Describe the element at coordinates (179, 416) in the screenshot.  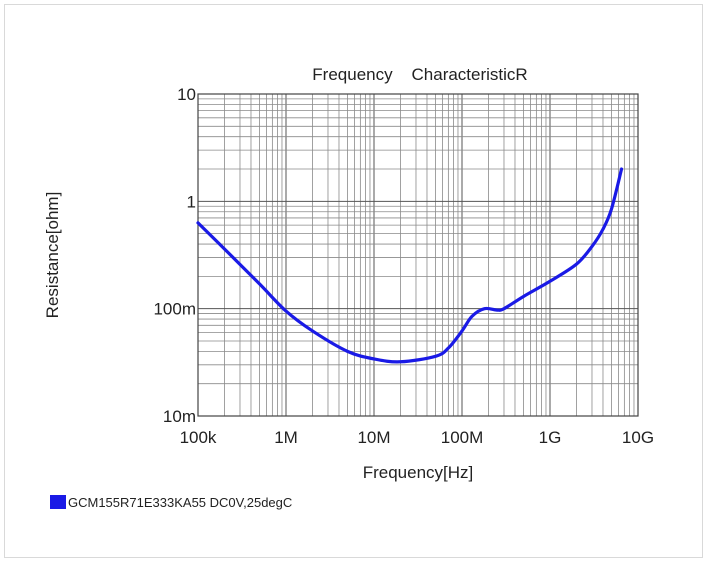
I see `y-tick-label: 10m` at that location.